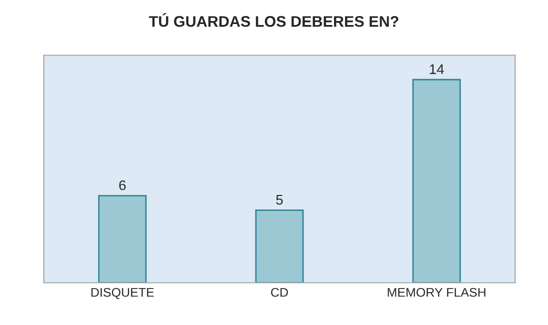 This screenshot has height=325, width=548. What do you see at coordinates (437, 69) in the screenshot?
I see `data-label: 14` at bounding box center [437, 69].